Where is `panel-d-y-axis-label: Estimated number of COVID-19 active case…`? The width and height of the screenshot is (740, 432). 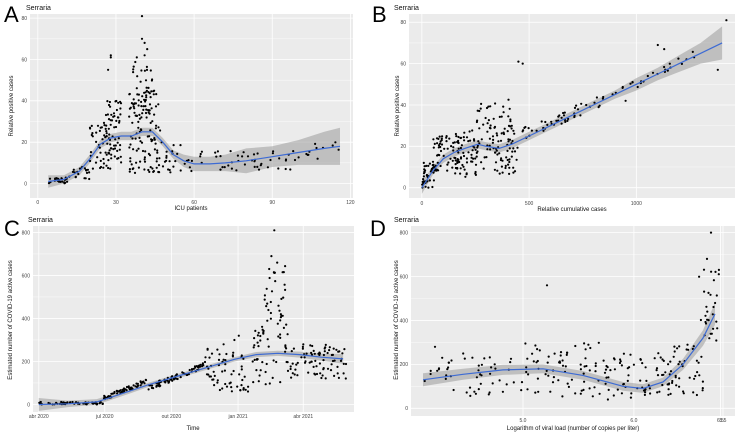 panel-d-y-axis-label: Estimated number of COVID-19 active case… is located at coordinates (397, 319).